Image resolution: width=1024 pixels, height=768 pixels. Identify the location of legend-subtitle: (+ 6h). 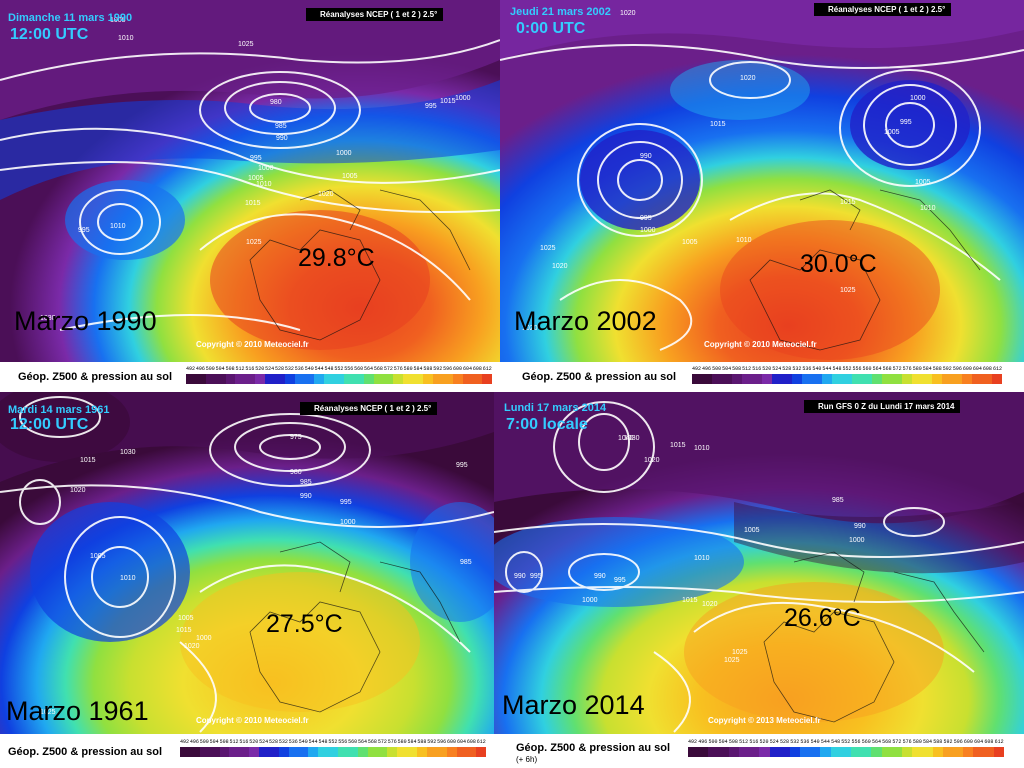
(527, 759).